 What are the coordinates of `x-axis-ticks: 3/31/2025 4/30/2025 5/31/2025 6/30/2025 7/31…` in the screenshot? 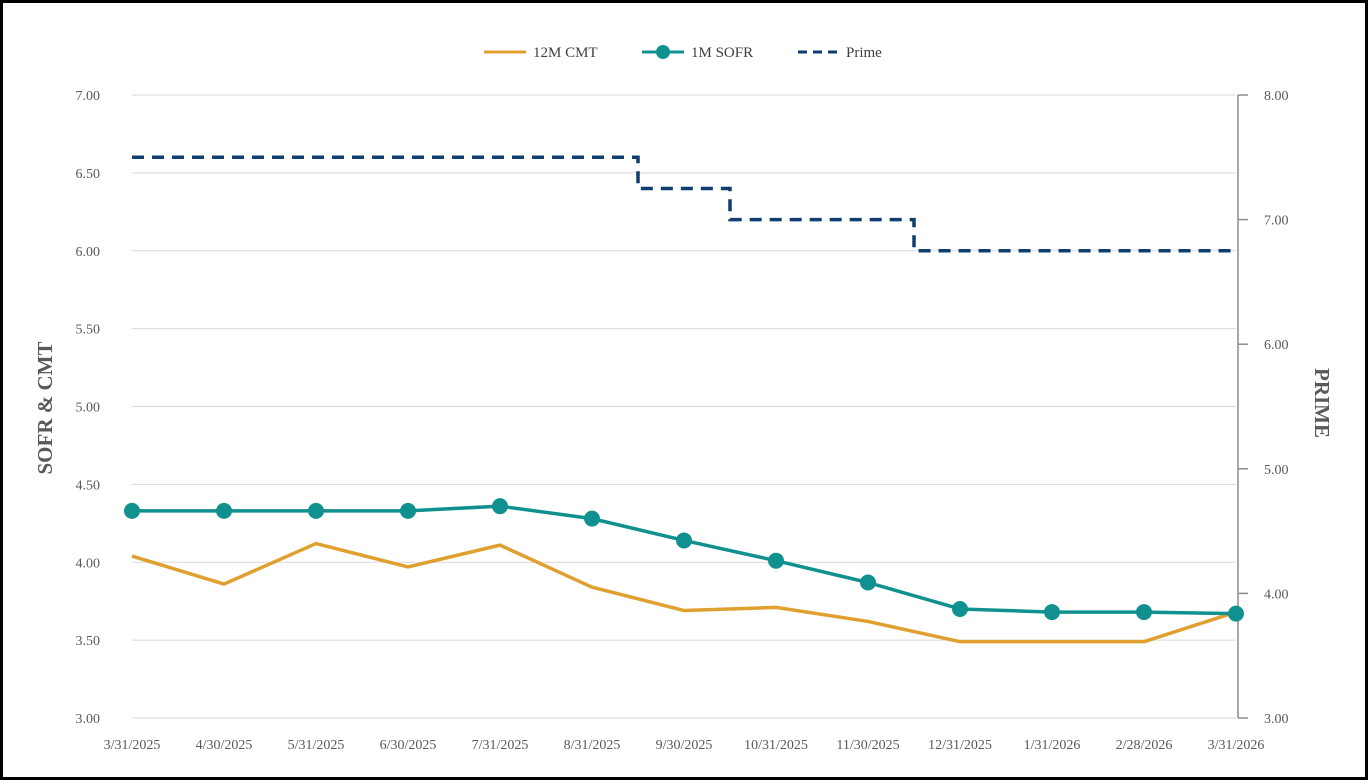 It's located at (684, 745).